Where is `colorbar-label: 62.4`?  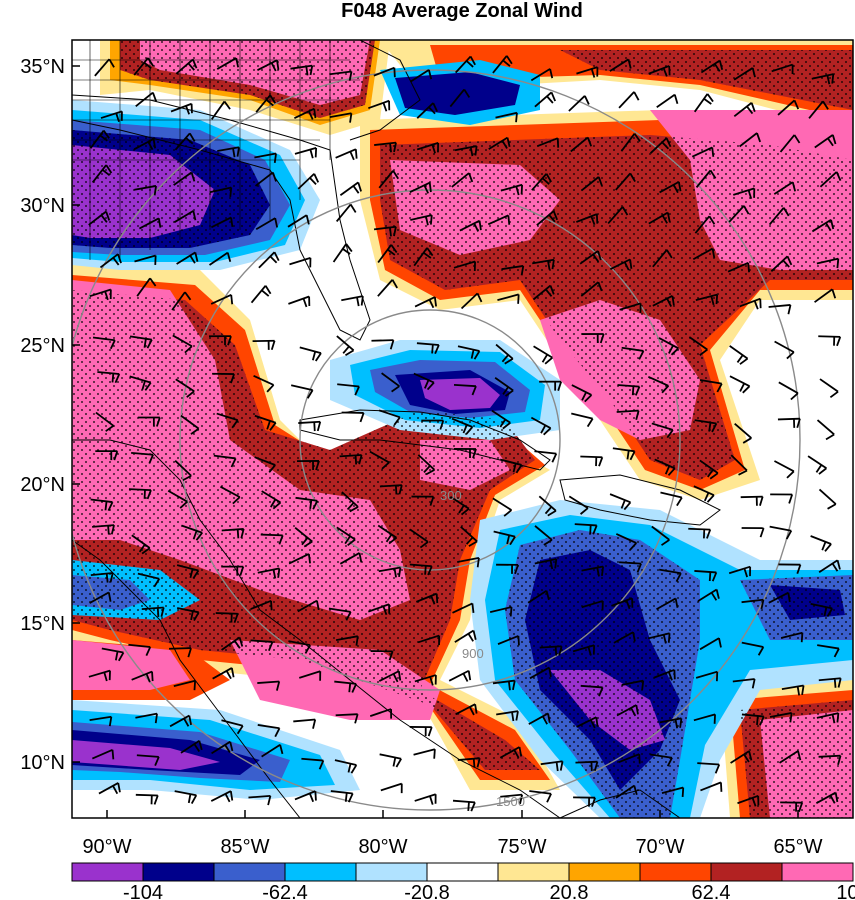 colorbar-label: 62.4 is located at coordinates (711, 891).